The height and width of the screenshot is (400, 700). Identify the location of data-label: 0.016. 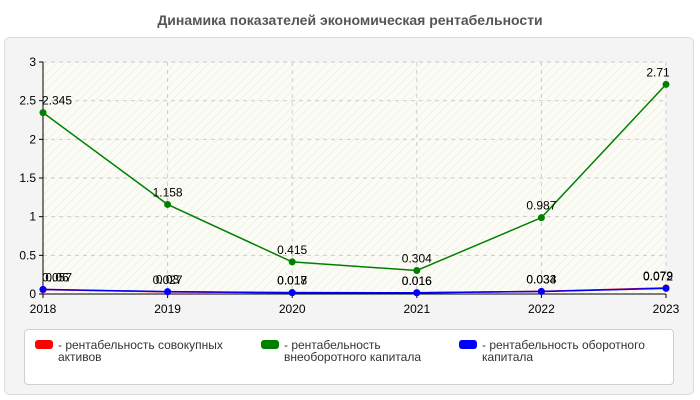
(417, 281).